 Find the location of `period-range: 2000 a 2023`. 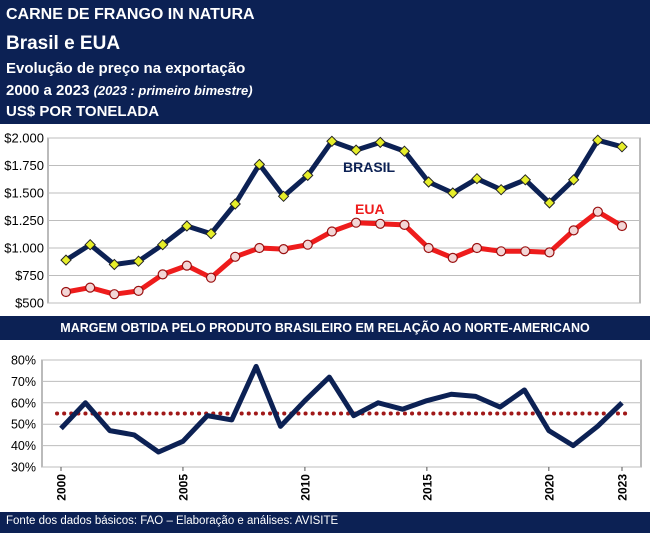

period-range: 2000 a 2023 is located at coordinates (48, 90).